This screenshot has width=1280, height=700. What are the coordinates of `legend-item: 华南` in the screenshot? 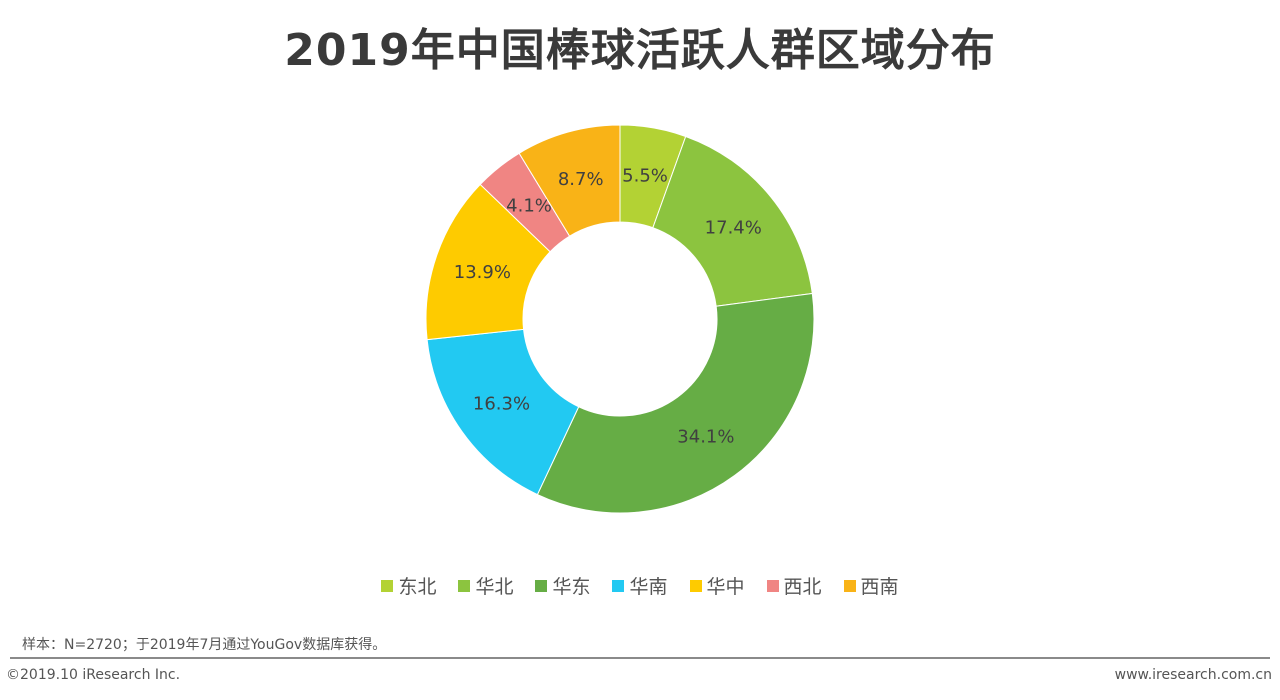 It's located at (640, 585).